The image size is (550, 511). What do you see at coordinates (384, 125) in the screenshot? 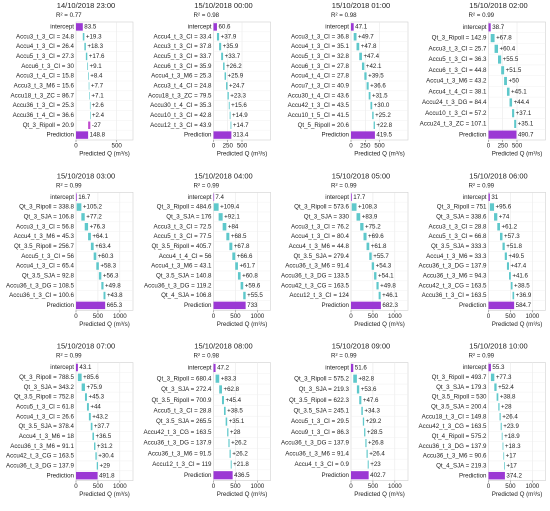
I see `value-label: +22.8` at bounding box center [384, 125].